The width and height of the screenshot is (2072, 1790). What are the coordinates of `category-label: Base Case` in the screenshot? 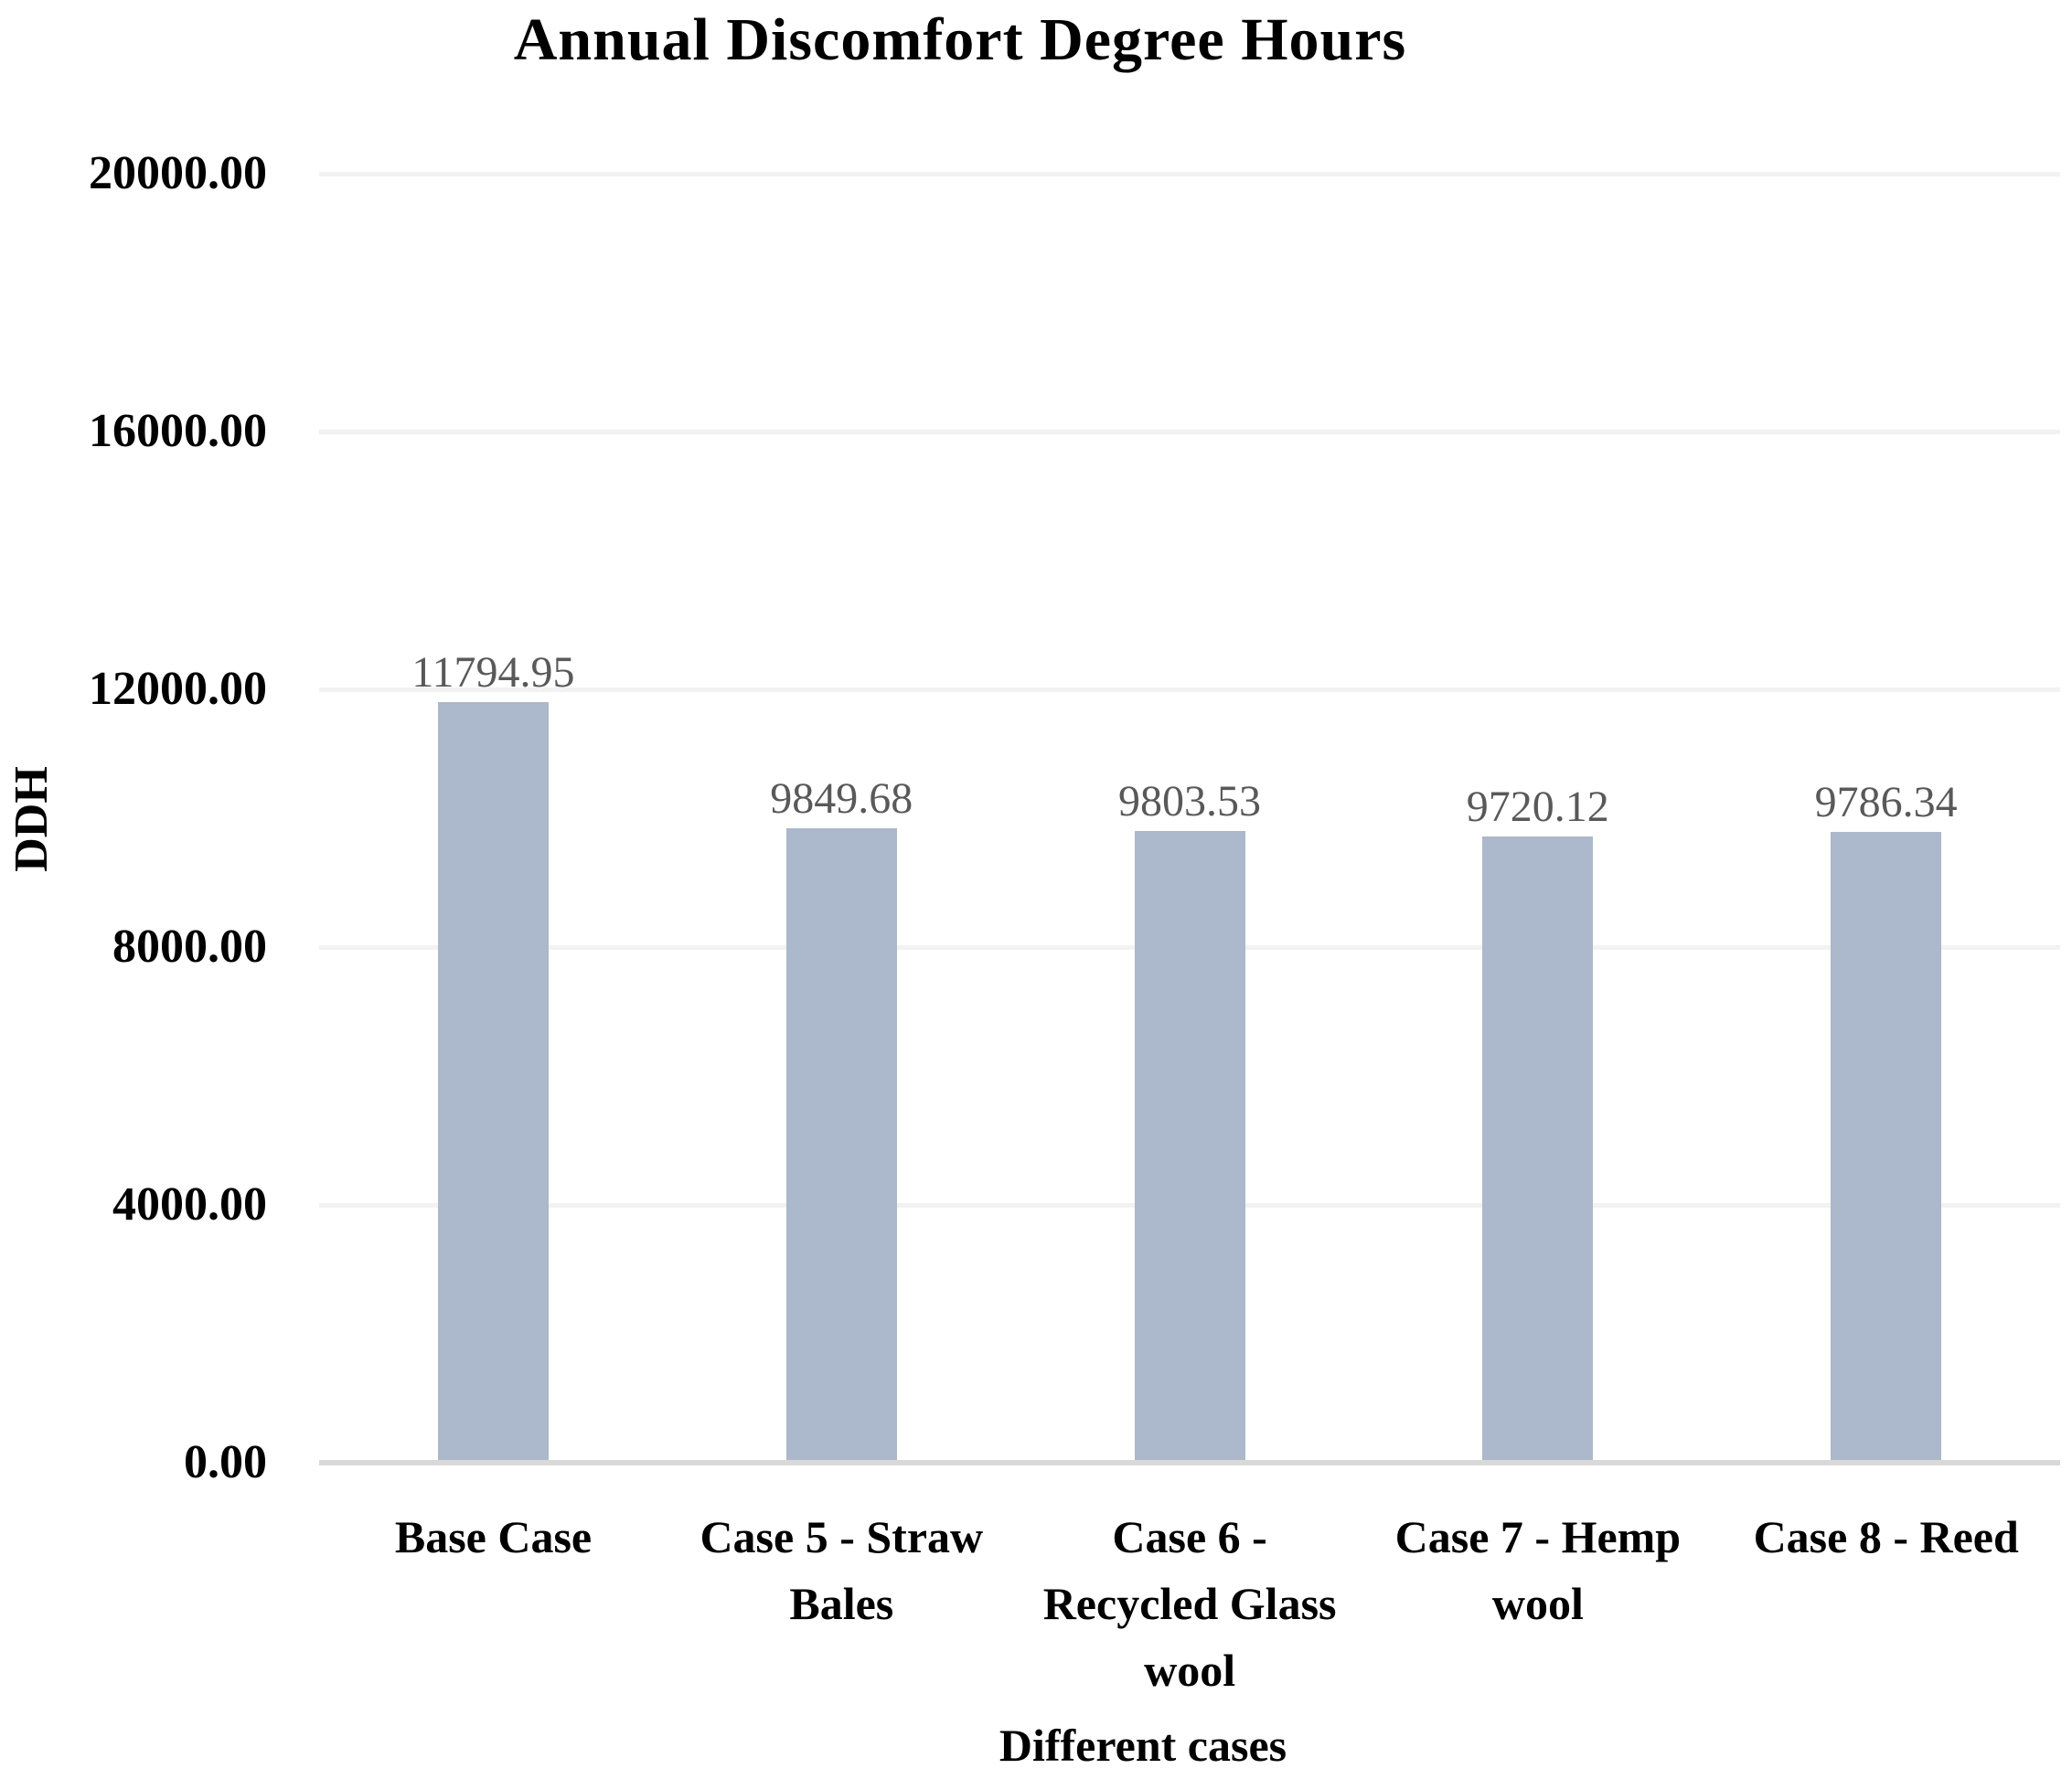 It's located at (493, 1536).